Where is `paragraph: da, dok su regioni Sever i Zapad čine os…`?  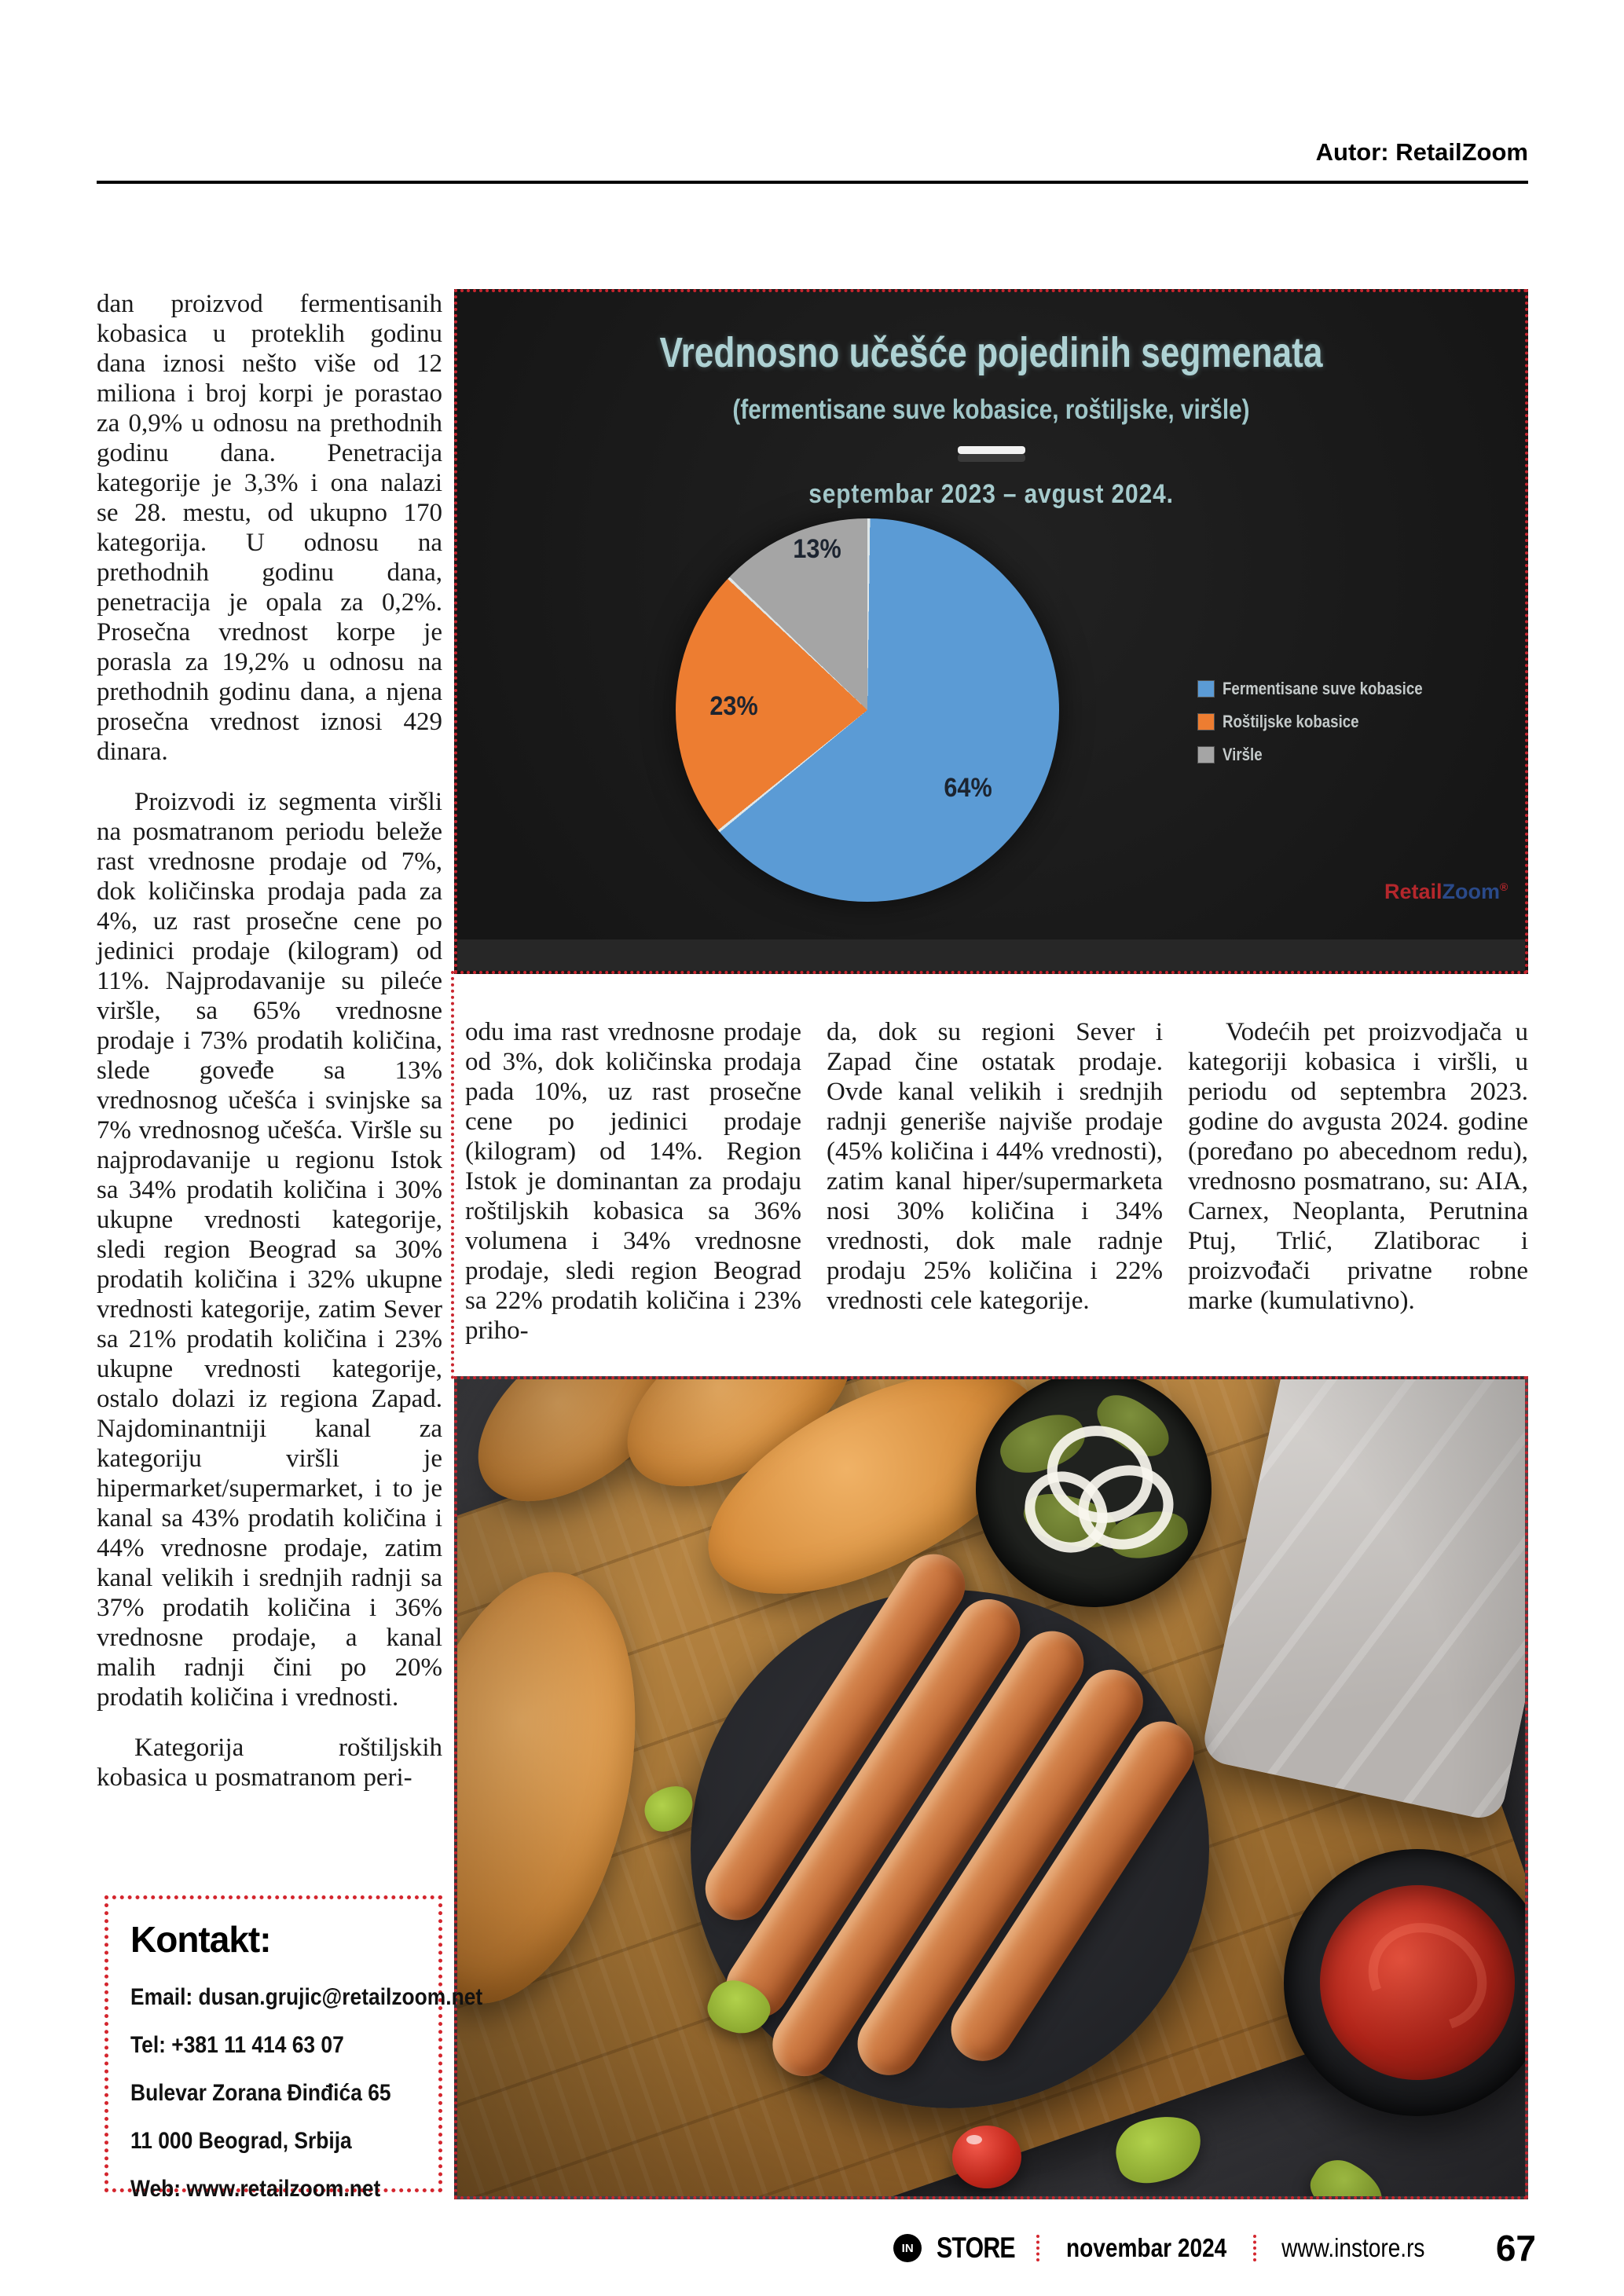
paragraph: da, dok su regioni Sever i Zapad čine os… is located at coordinates (995, 1166).